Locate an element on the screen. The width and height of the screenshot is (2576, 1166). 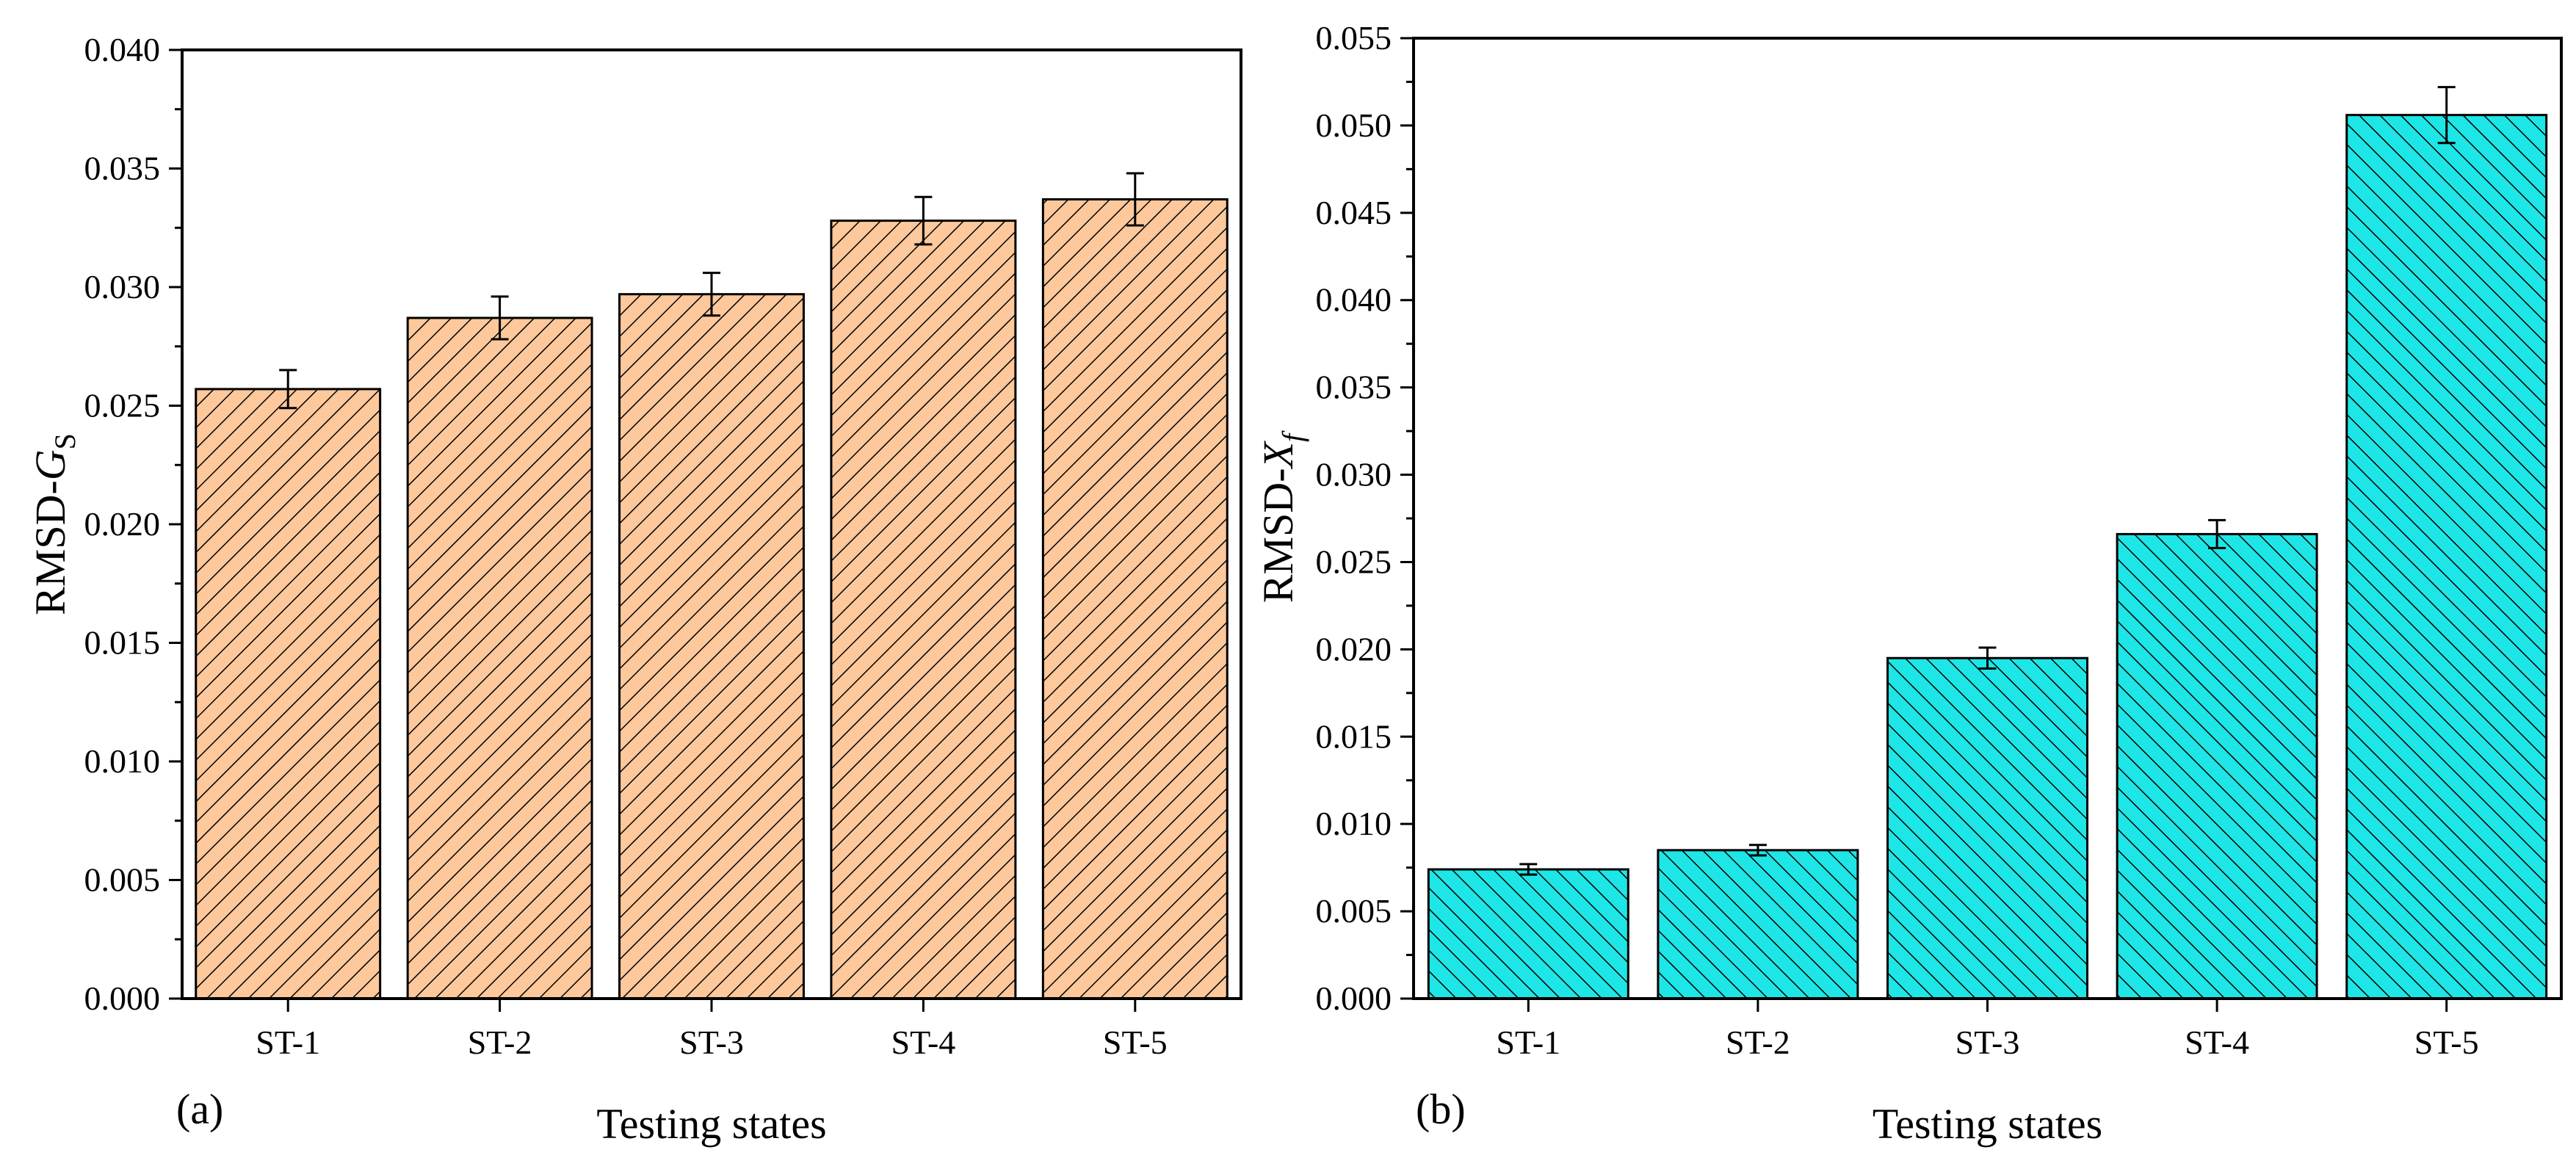
y-tick-label: 0.045 is located at coordinates (1354, 212).